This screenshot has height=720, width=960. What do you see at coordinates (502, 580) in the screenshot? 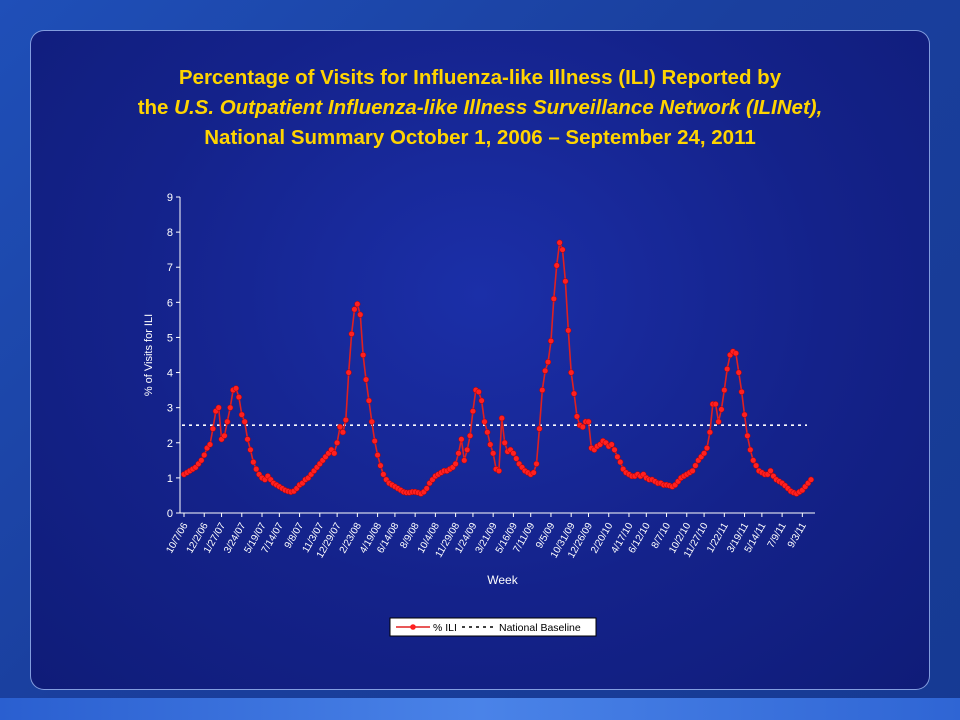
I see `x-axis-title: Week` at bounding box center [502, 580].